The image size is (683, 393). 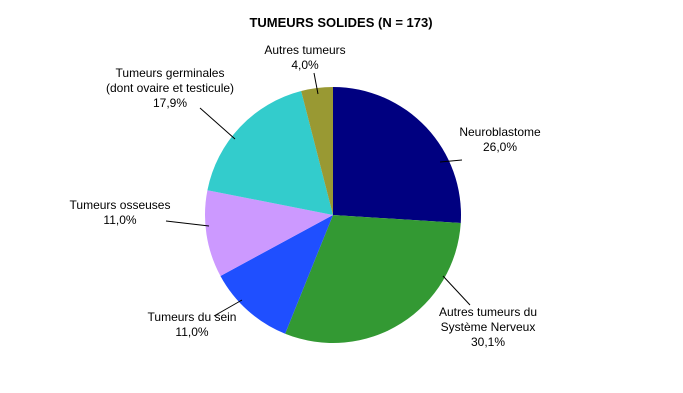 What do you see at coordinates (500, 147) in the screenshot?
I see `value-label: 26,0%` at bounding box center [500, 147].